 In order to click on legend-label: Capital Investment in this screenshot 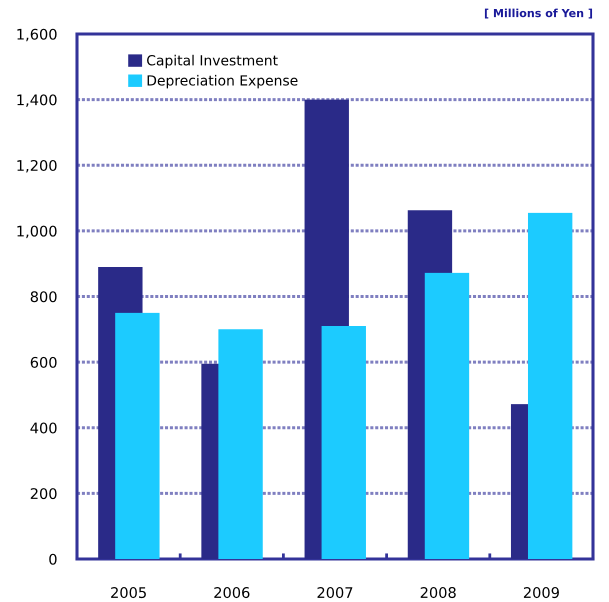, I will do `click(212, 61)`.